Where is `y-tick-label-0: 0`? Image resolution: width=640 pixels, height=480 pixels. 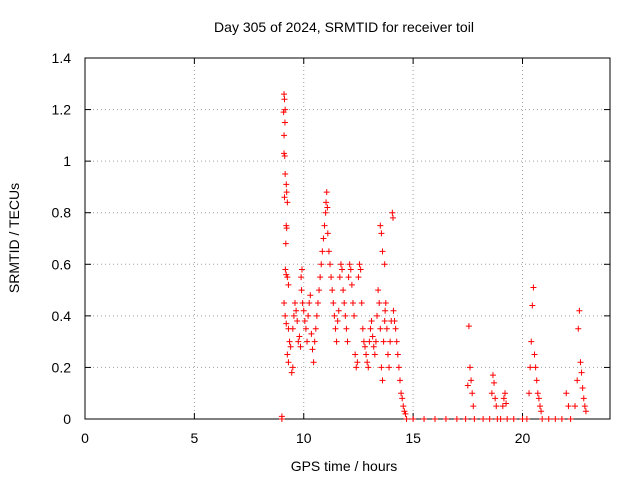 y-tick-label-0: 0 is located at coordinates (67, 419).